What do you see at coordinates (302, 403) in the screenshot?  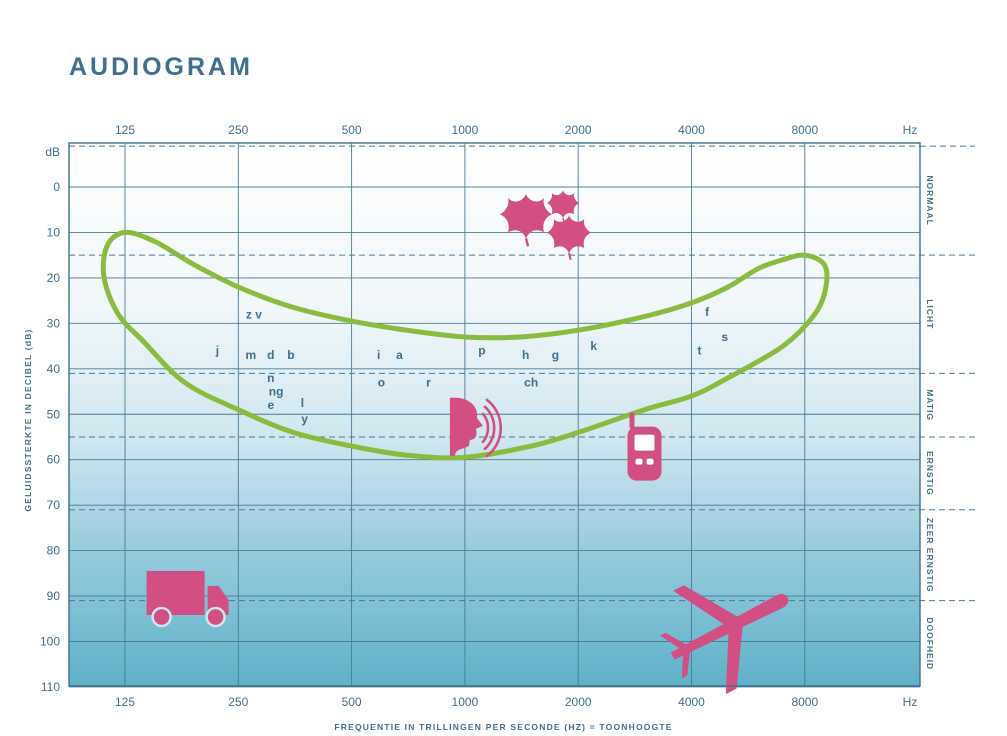 I see `speech-sound-label: l` at bounding box center [302, 403].